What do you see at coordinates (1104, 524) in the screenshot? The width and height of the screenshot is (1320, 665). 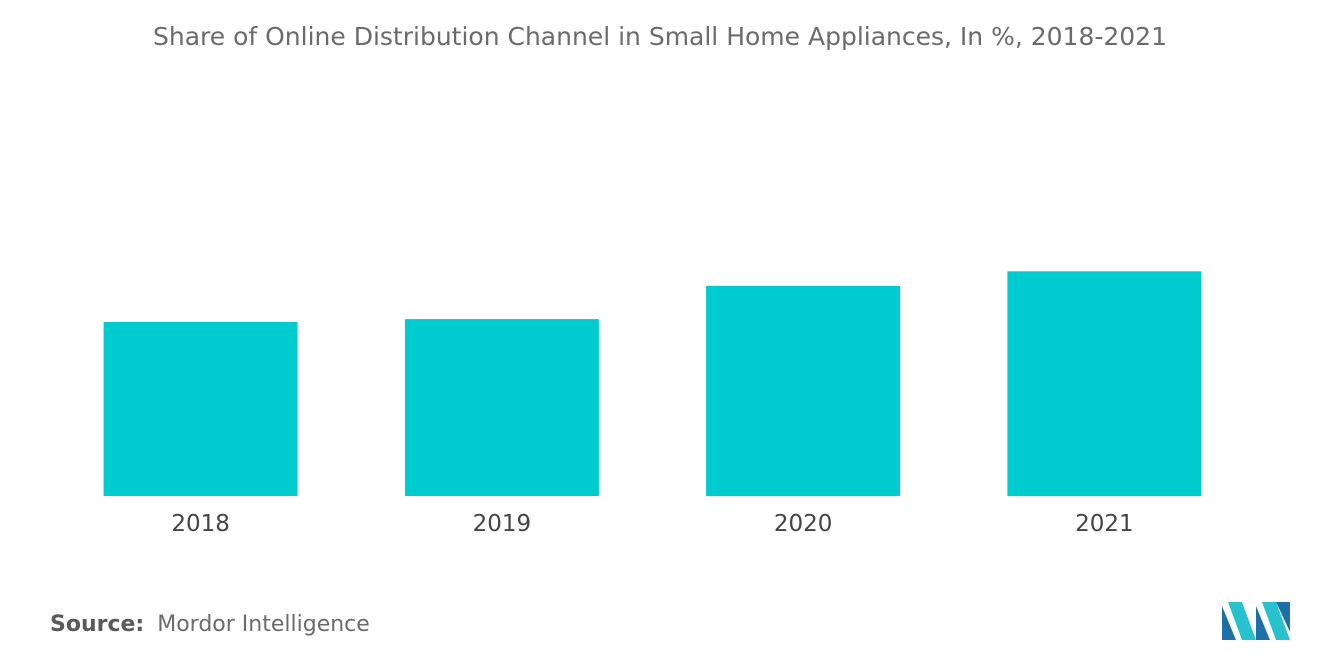 I see `x-tick-label-2021: 2021` at bounding box center [1104, 524].